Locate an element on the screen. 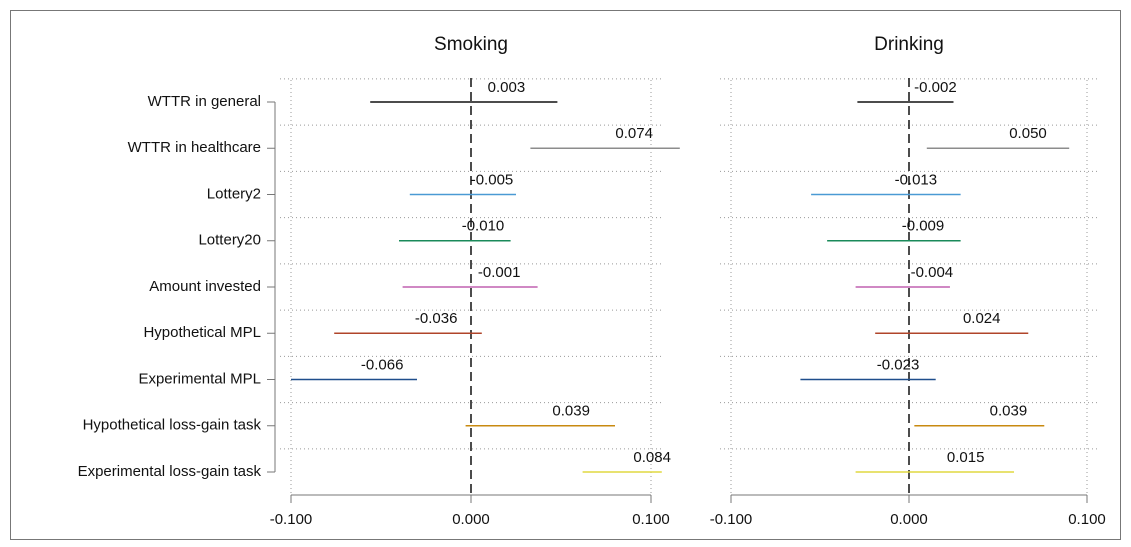 This screenshot has height=547, width=1131. y-tick-label: Experimental loss-gain task is located at coordinates (170, 471).